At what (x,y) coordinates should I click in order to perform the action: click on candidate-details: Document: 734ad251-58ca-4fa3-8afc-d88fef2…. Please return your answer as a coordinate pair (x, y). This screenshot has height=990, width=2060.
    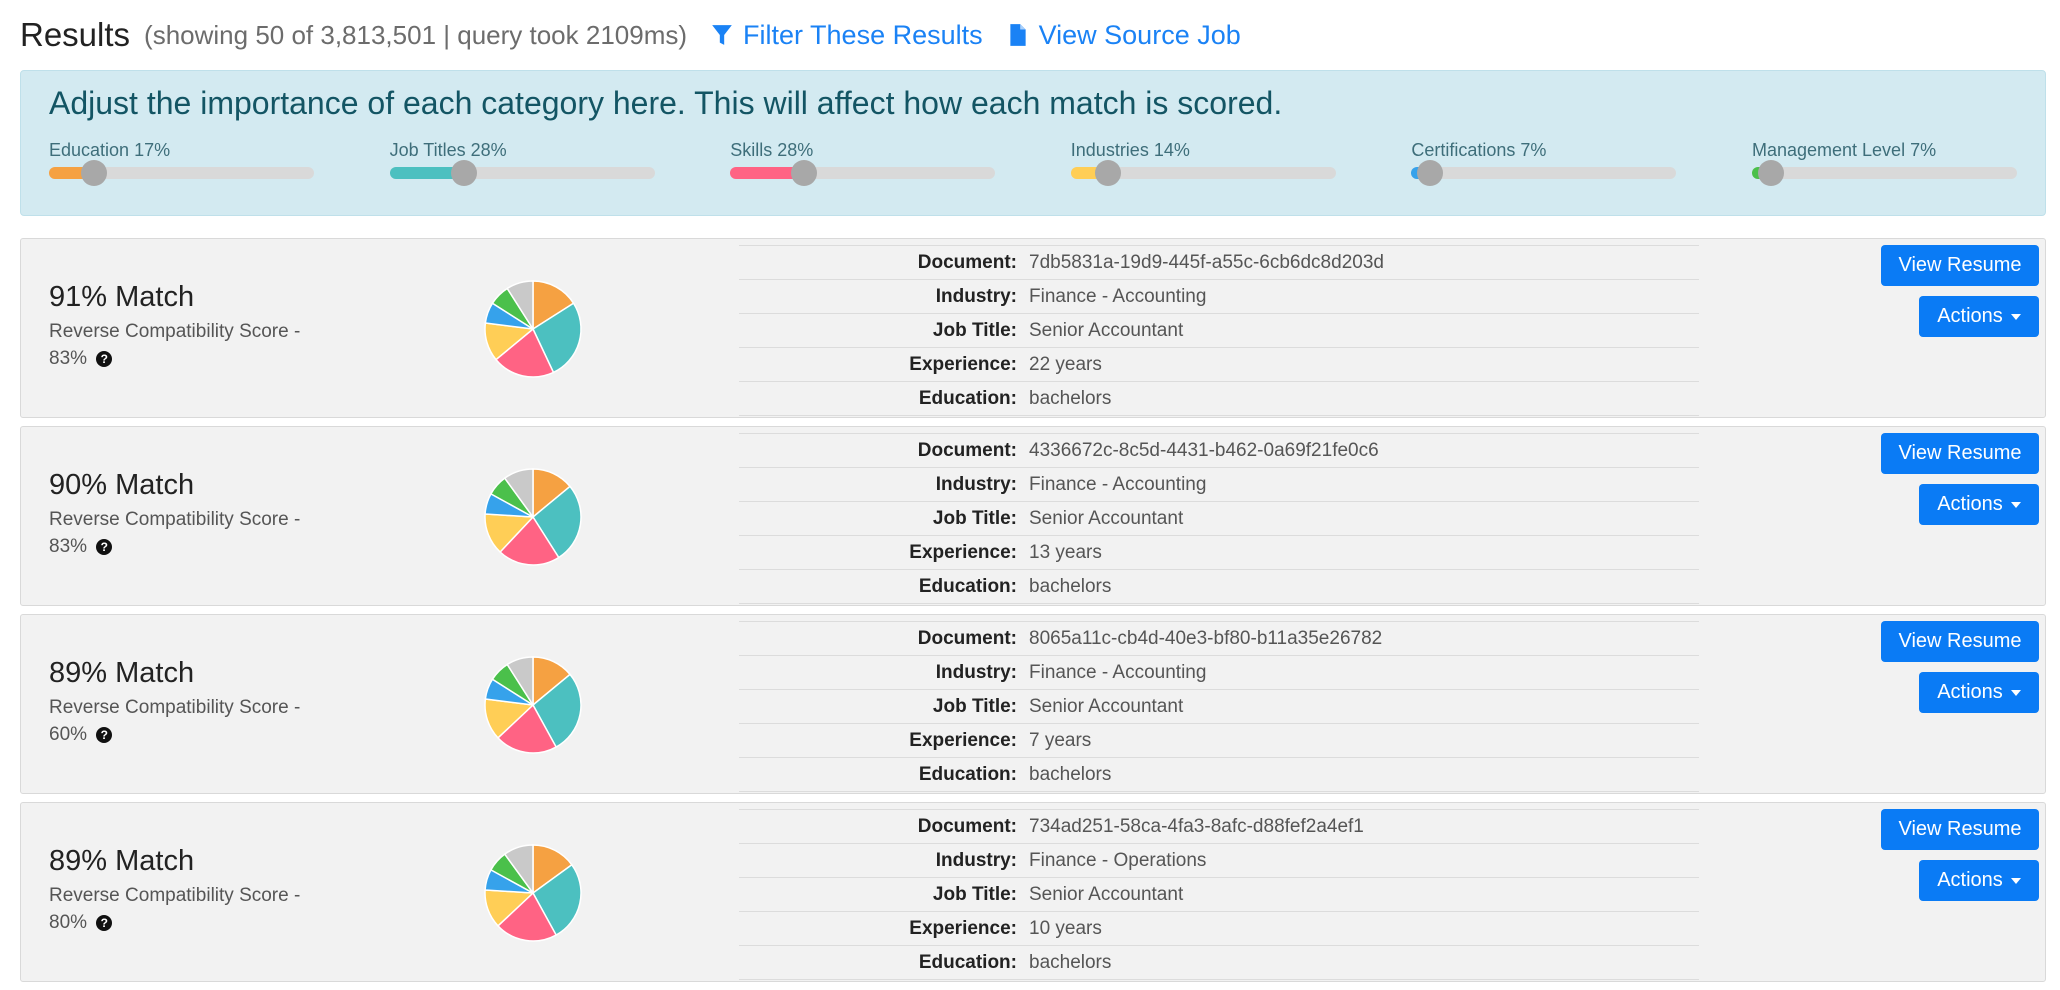
    Looking at the image, I should click on (1219, 894).